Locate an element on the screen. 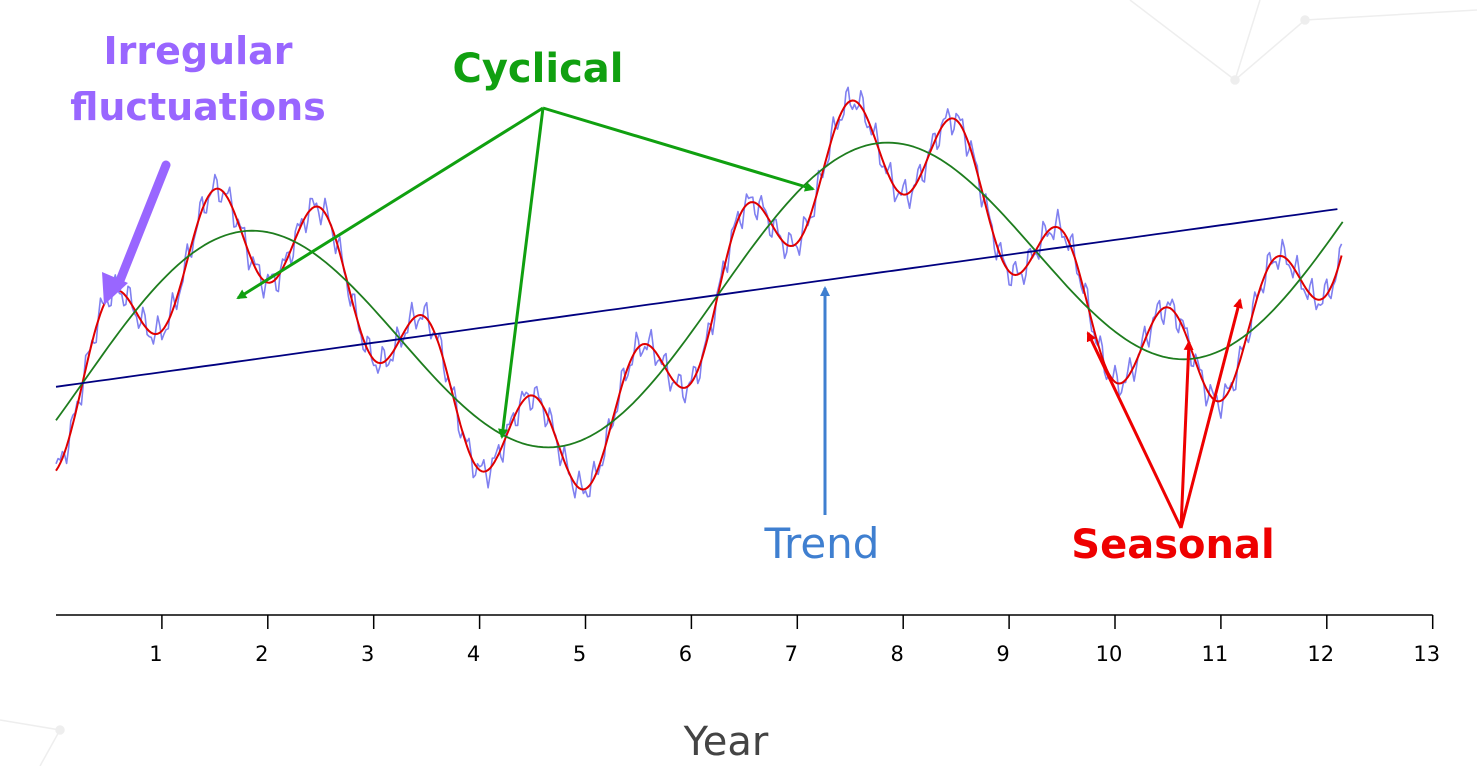 Image resolution: width=1477 pixels, height=766 pixels. x-tick-label: 10 is located at coordinates (1109, 654).